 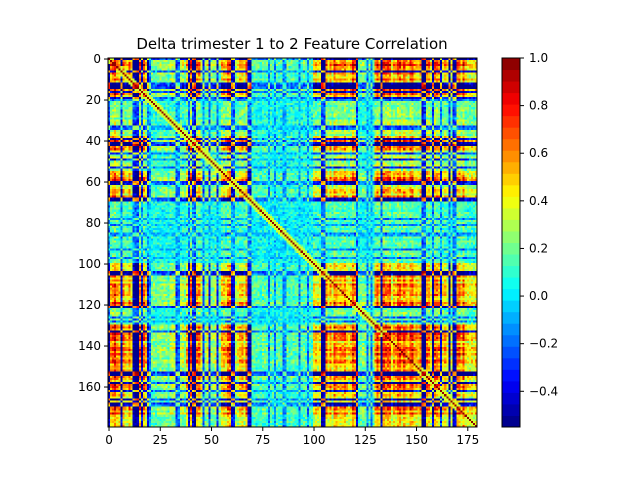 What do you see at coordinates (211, 440) in the screenshot?
I see `x-tick-label: 50` at bounding box center [211, 440].